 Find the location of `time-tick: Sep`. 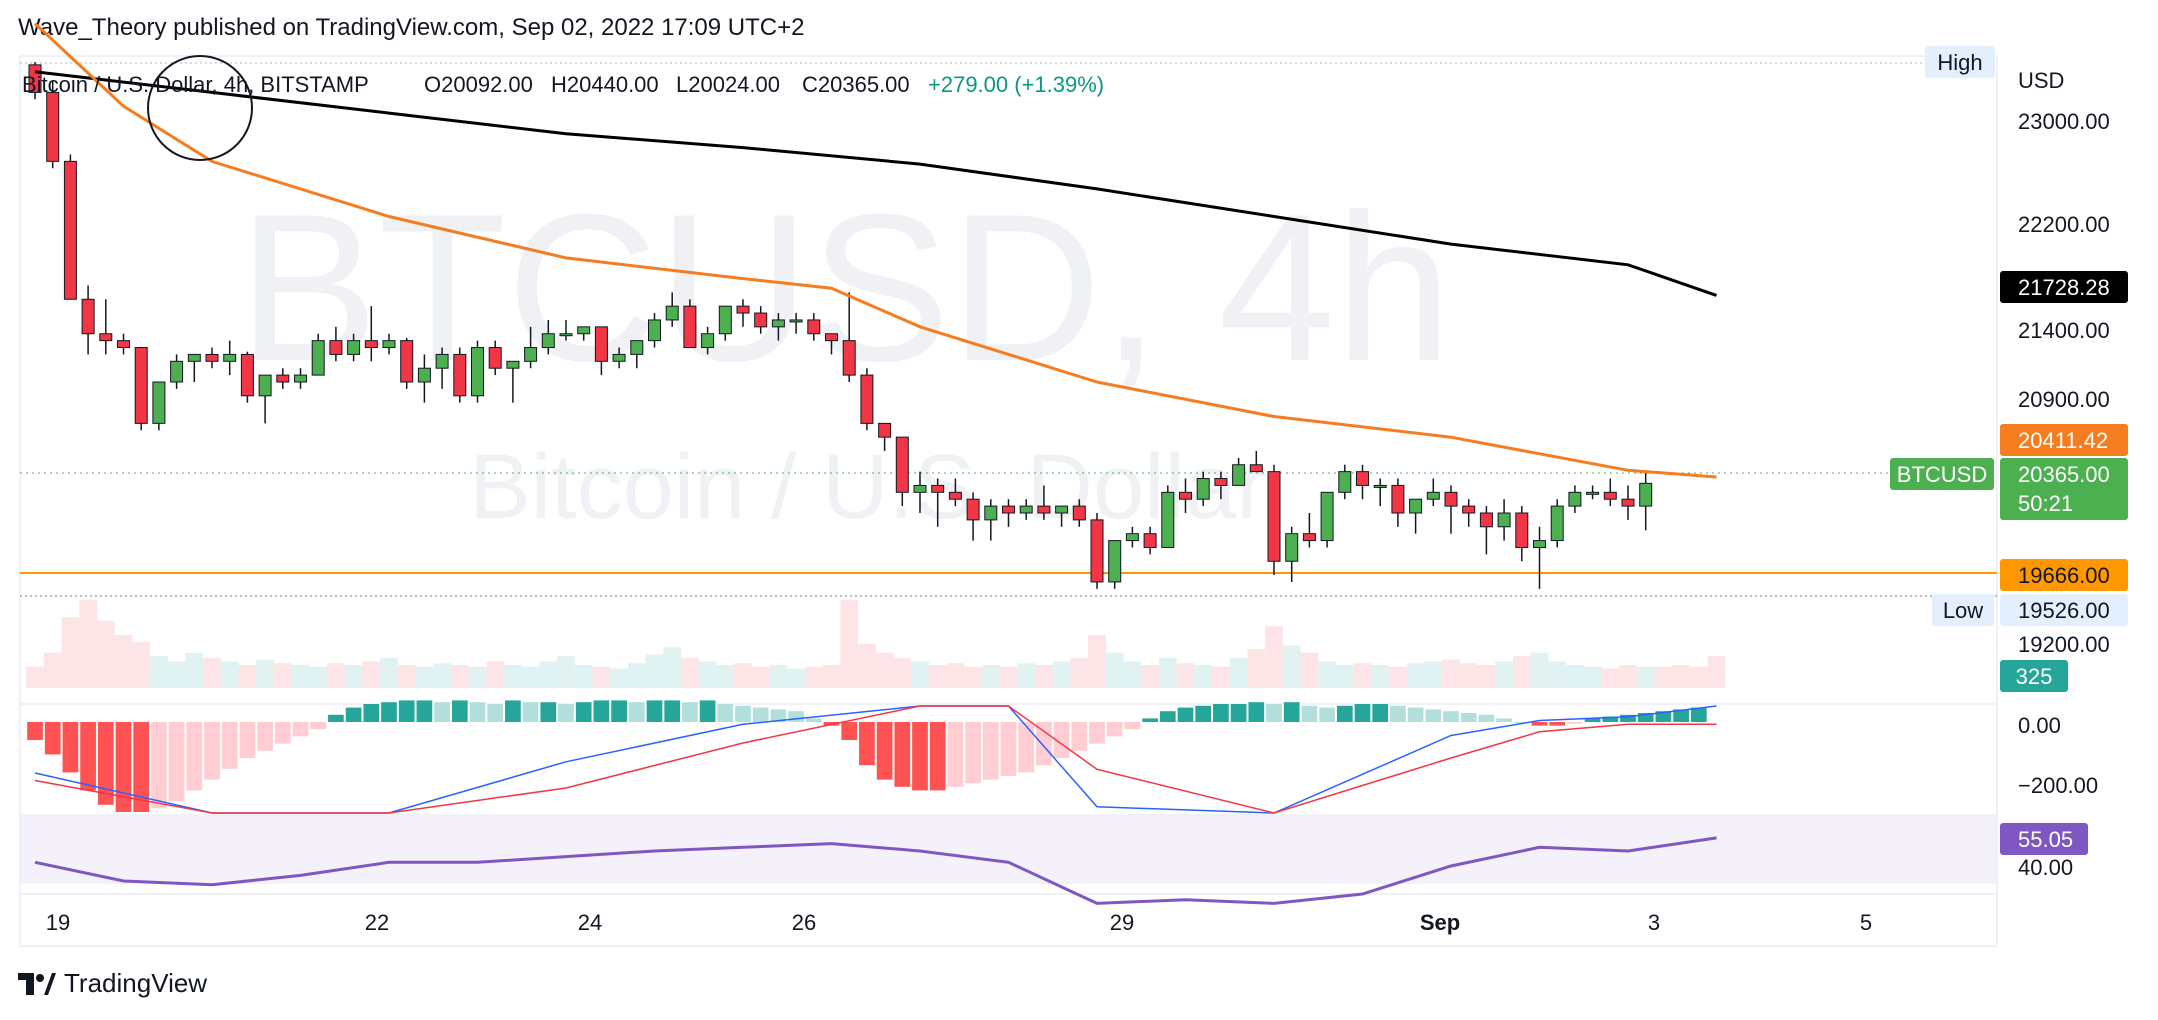

time-tick: Sep is located at coordinates (1440, 922).